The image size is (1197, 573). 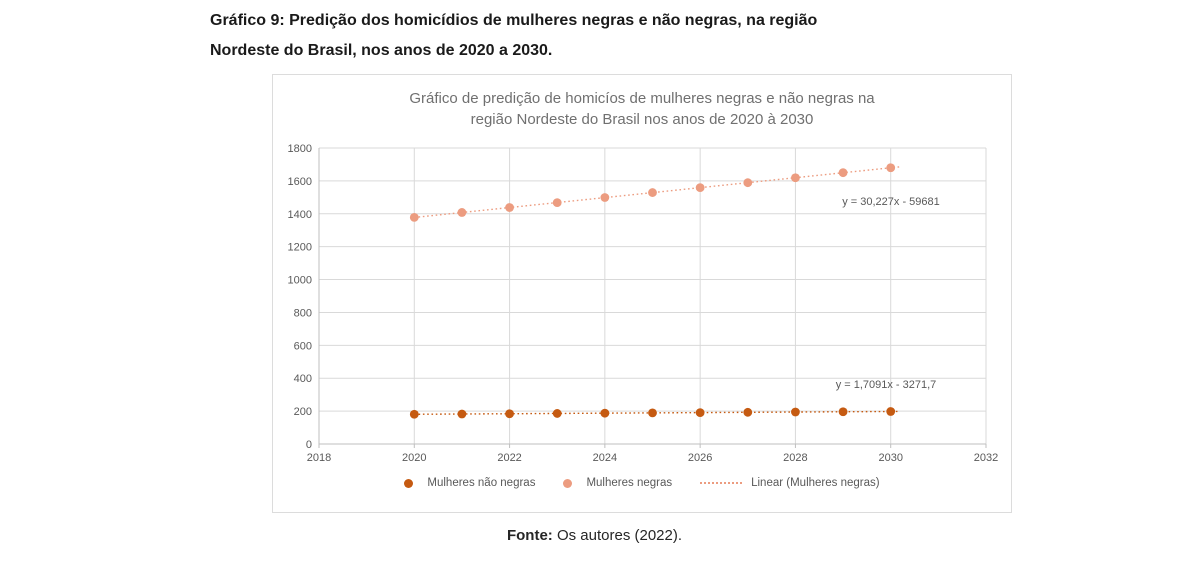 I want to click on source-text: Os autores (2022)., so click(x=617, y=535).